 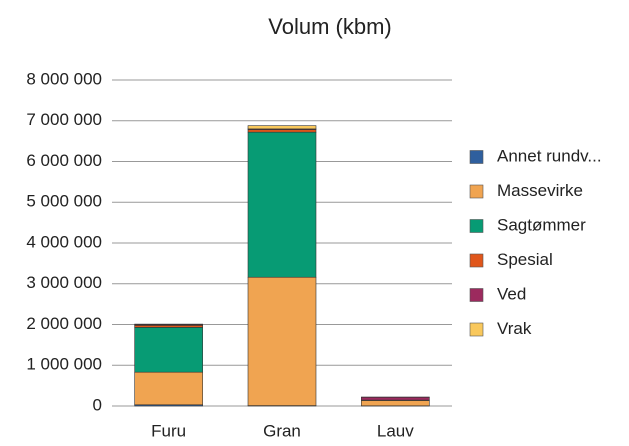 I want to click on y-tick-label: 8 000 000, so click(x=64, y=78).